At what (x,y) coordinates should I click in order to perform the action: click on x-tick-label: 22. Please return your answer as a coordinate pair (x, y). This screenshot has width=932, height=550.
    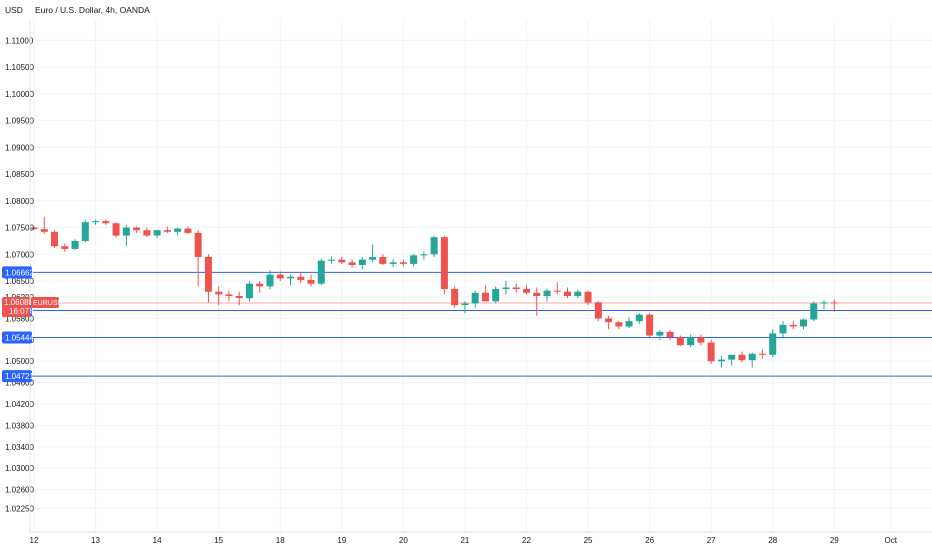
    Looking at the image, I should click on (526, 540).